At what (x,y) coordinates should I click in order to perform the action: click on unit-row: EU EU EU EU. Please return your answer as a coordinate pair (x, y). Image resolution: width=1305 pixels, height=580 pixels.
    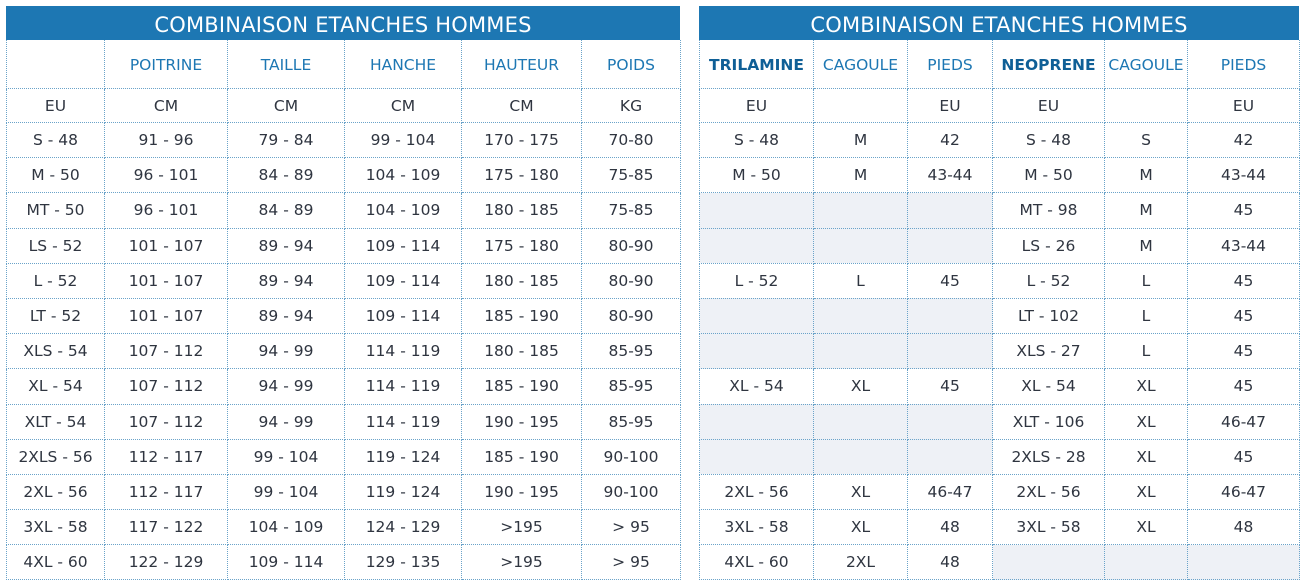
    Looking at the image, I should click on (999, 105).